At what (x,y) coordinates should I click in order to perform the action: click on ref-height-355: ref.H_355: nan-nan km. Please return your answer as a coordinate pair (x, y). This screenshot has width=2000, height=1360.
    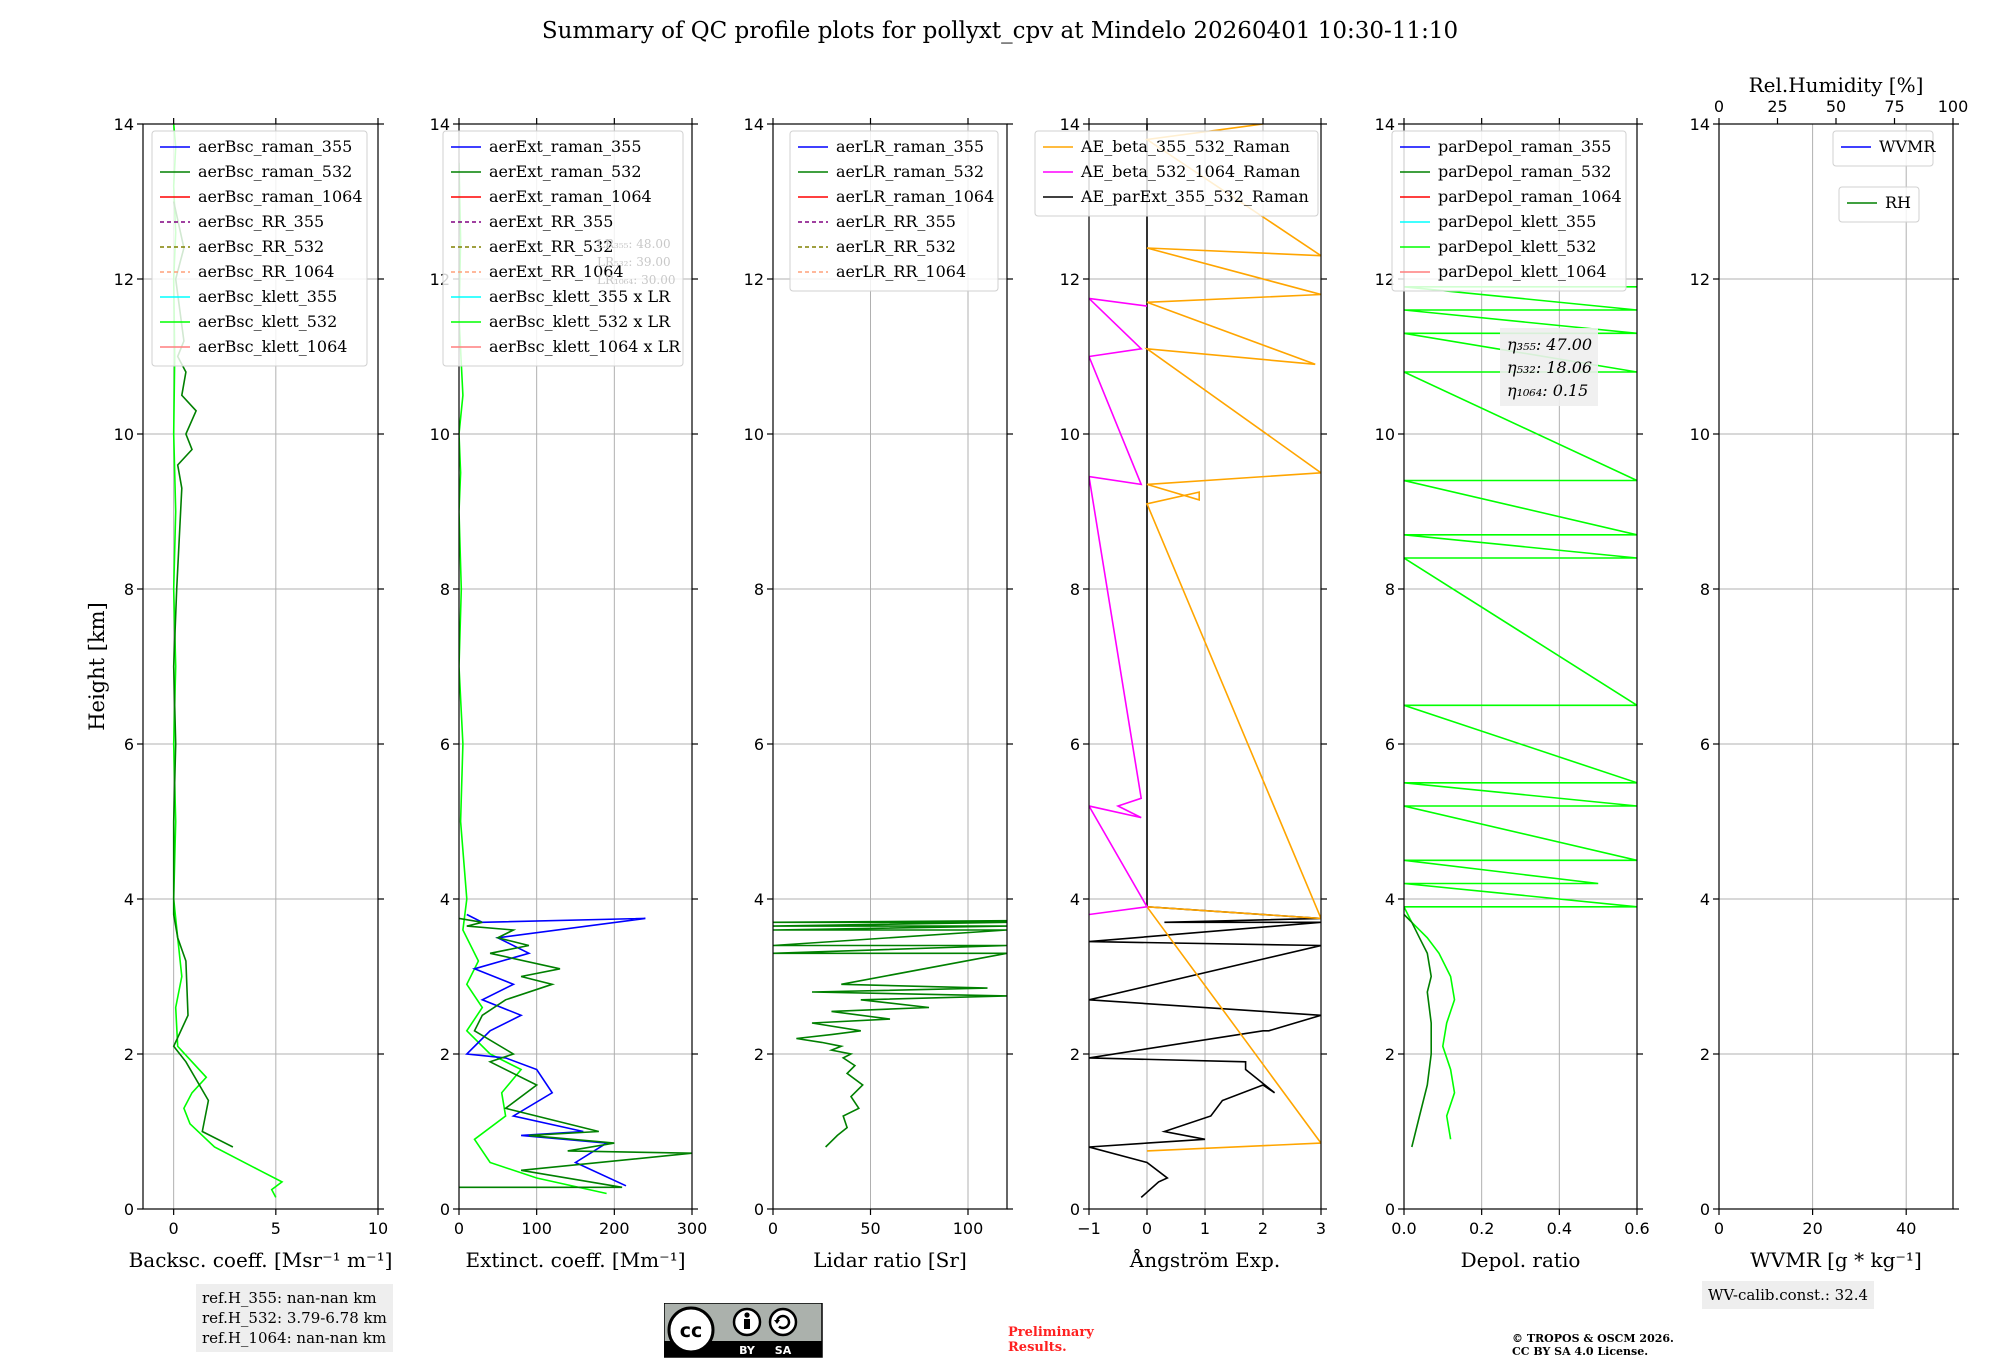
    Looking at the image, I should click on (289, 1298).